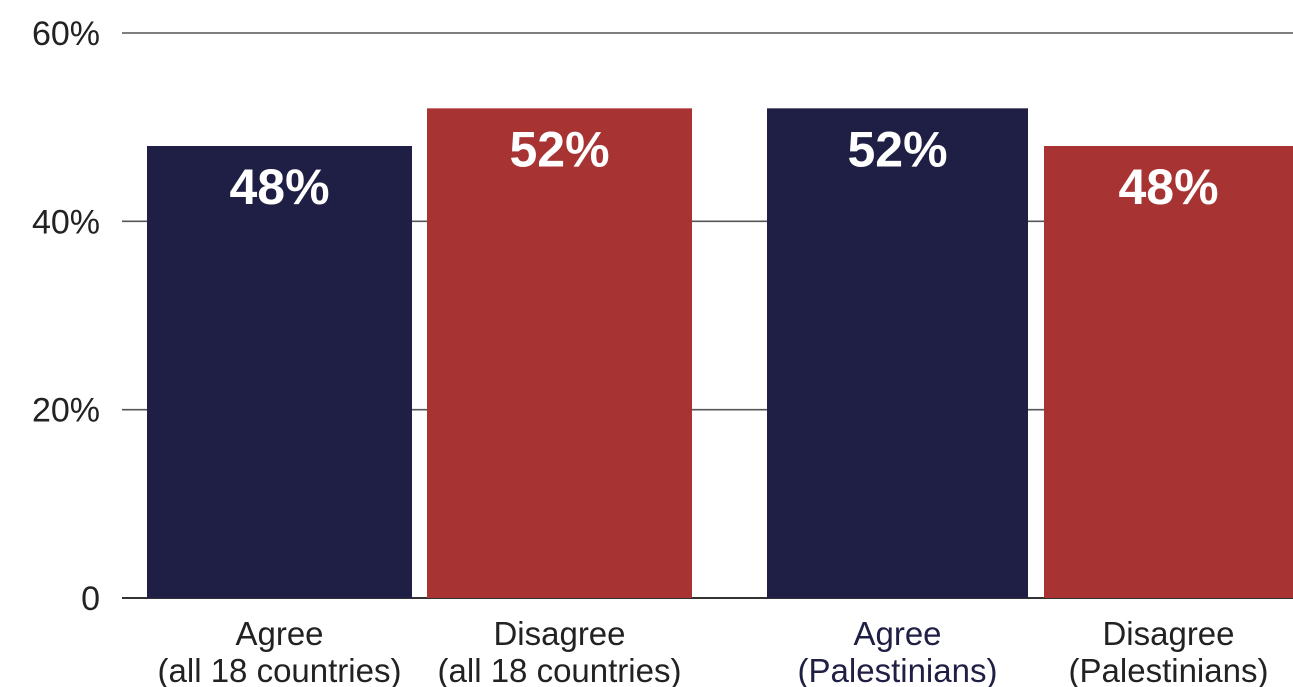 This screenshot has width=1293, height=687. Describe the element at coordinates (90, 599) in the screenshot. I see `y-tick-label: 0` at that location.